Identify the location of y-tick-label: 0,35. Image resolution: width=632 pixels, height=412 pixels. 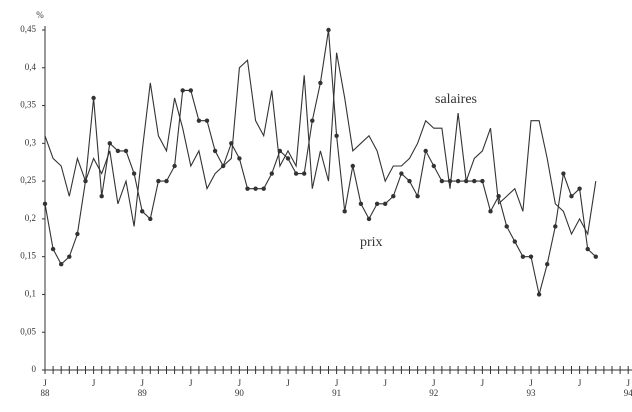
(28, 105).